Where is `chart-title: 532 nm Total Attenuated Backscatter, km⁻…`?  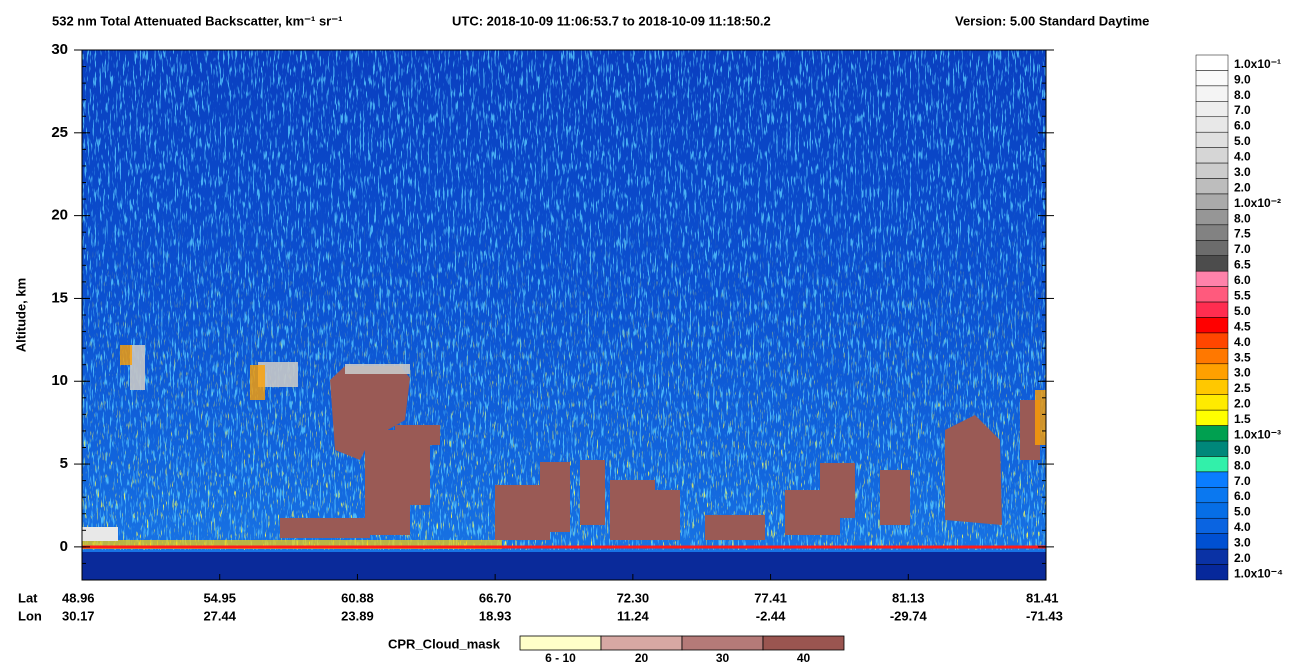 chart-title: 532 nm Total Attenuated Backscatter, km⁻… is located at coordinates (197, 20).